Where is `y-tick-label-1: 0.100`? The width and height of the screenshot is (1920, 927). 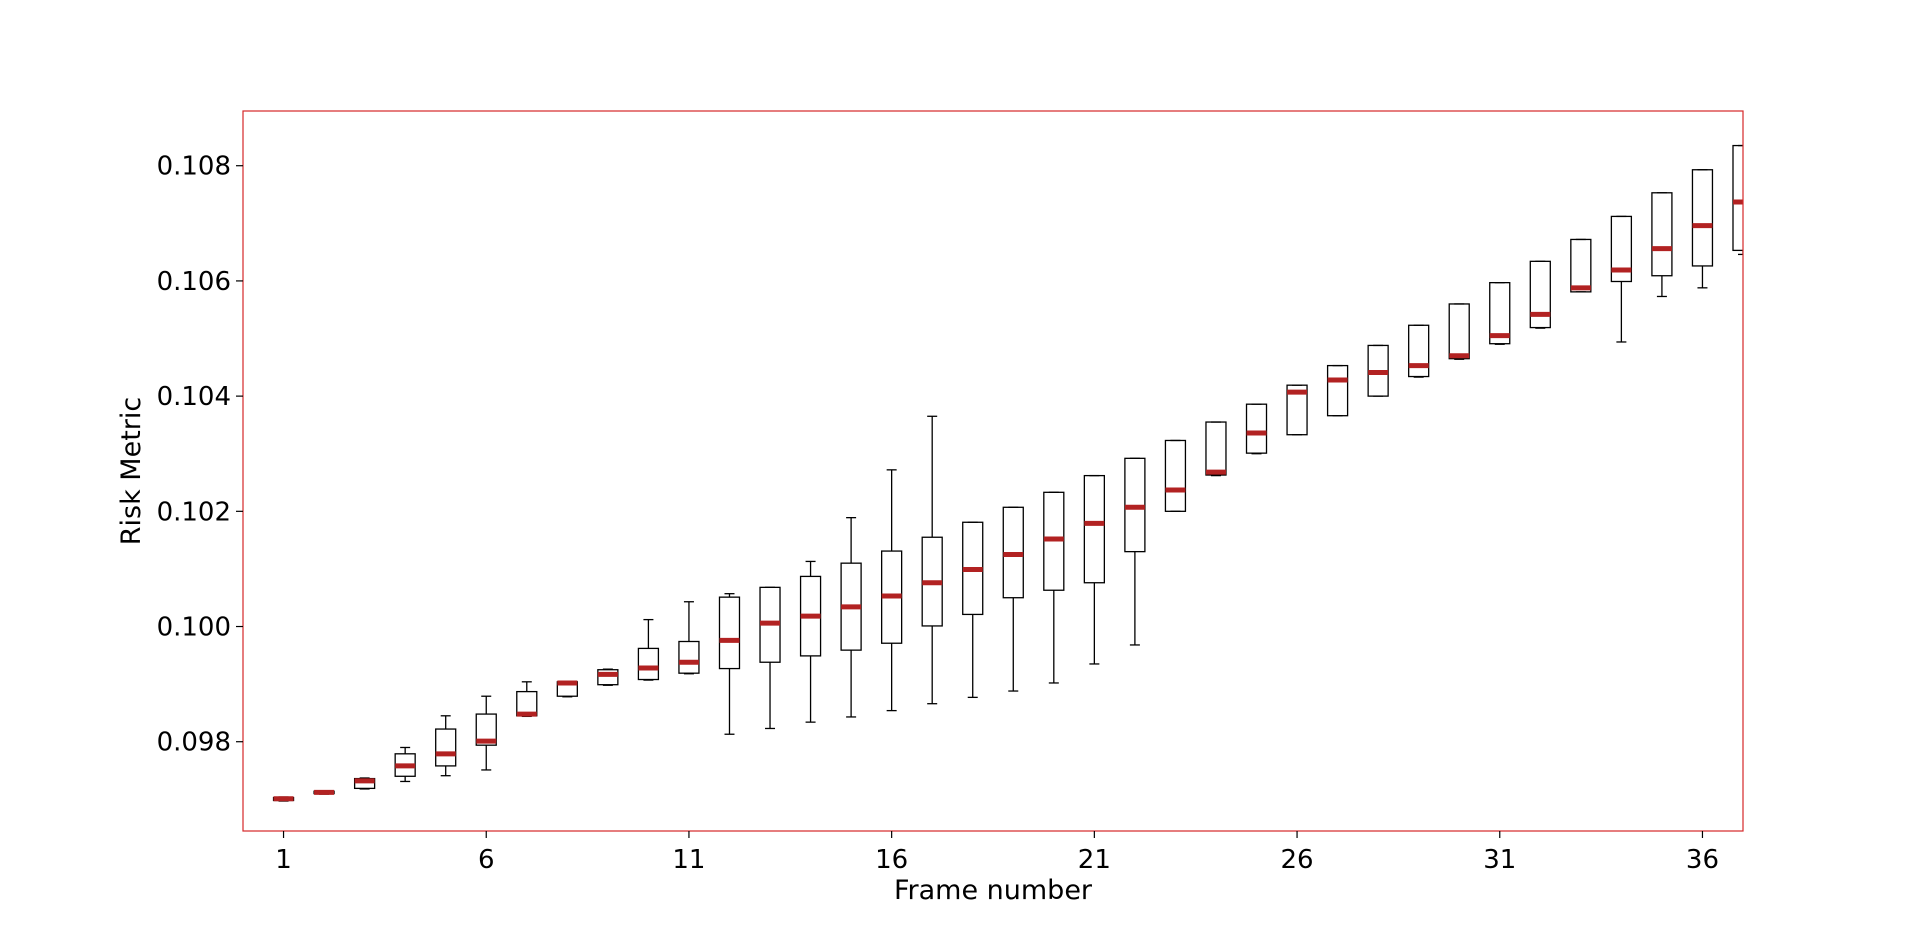
y-tick-label-1: 0.100 is located at coordinates (194, 628).